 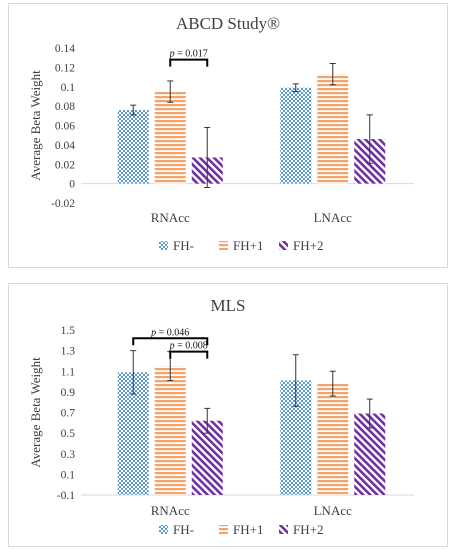 What do you see at coordinates (228, 305) in the screenshot?
I see `chart-title: MLS` at bounding box center [228, 305].